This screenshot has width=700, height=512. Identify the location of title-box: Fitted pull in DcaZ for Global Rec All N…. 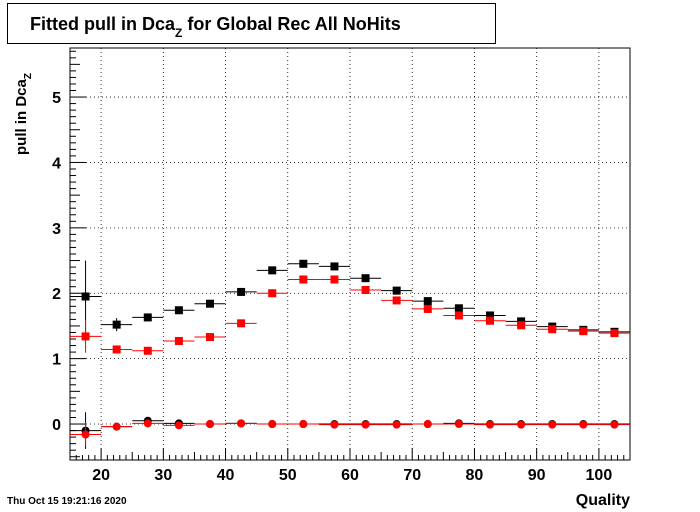
(251, 23).